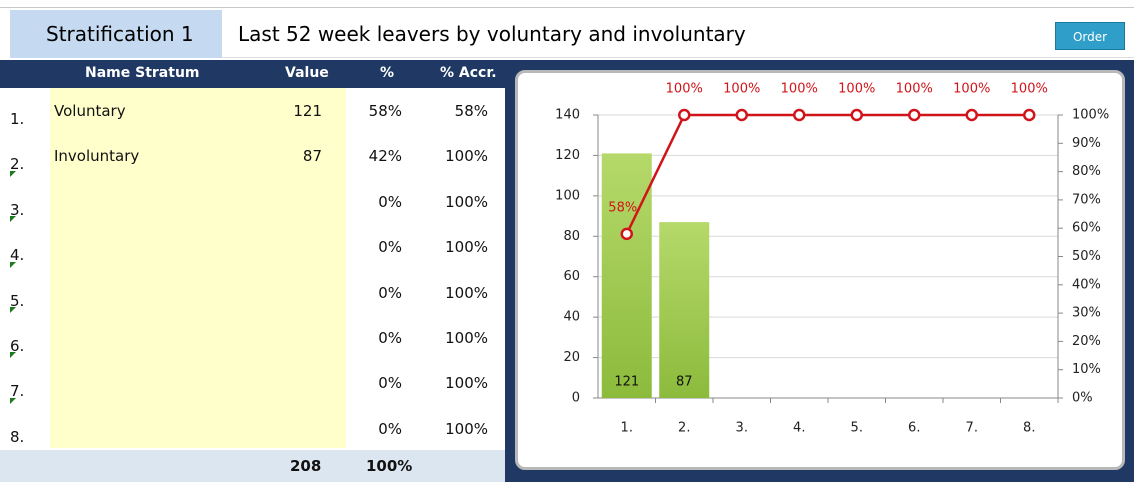 The width and height of the screenshot is (1134, 490). What do you see at coordinates (116, 34) in the screenshot?
I see `stratification-label: Stratification 1` at bounding box center [116, 34].